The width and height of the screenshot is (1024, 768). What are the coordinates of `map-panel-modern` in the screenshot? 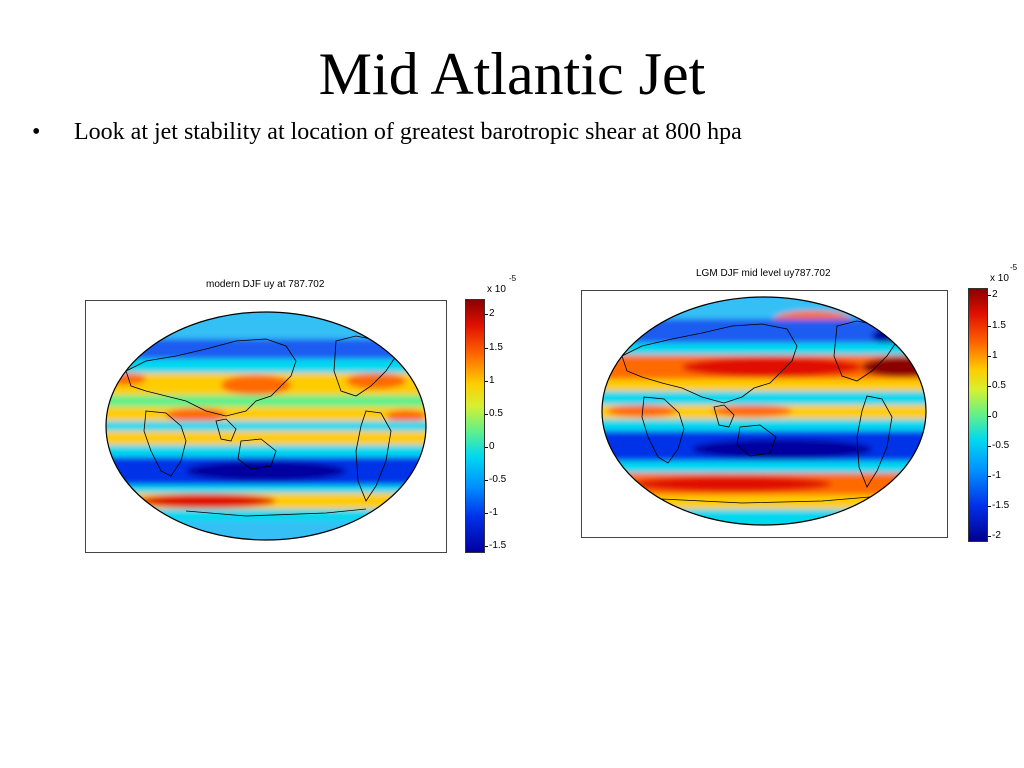 It's located at (266, 426).